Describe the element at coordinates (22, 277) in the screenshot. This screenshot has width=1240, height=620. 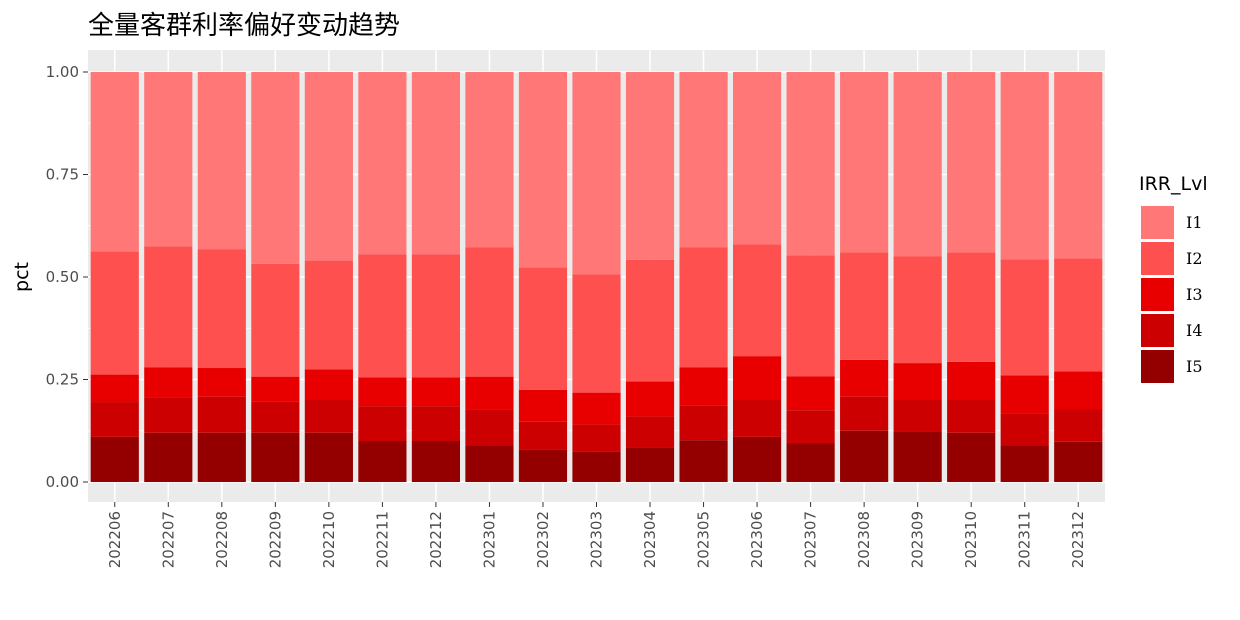
I see `y-axis-title: pct` at that location.